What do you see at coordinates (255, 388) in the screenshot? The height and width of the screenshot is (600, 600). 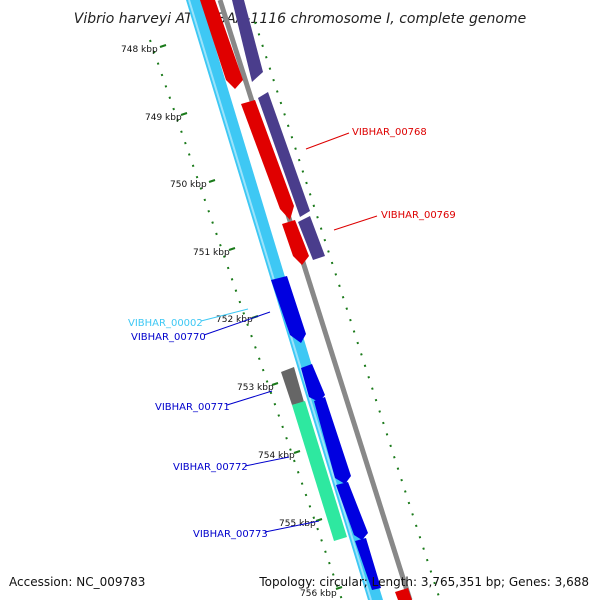 I see `scale-tick-label: 753 kbp` at bounding box center [255, 388].